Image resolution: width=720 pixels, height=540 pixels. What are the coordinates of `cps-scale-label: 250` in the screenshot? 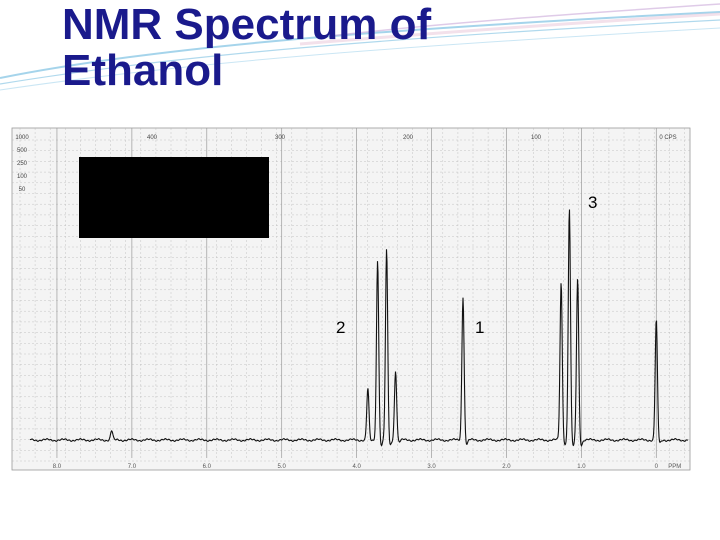 It's located at (22, 164).